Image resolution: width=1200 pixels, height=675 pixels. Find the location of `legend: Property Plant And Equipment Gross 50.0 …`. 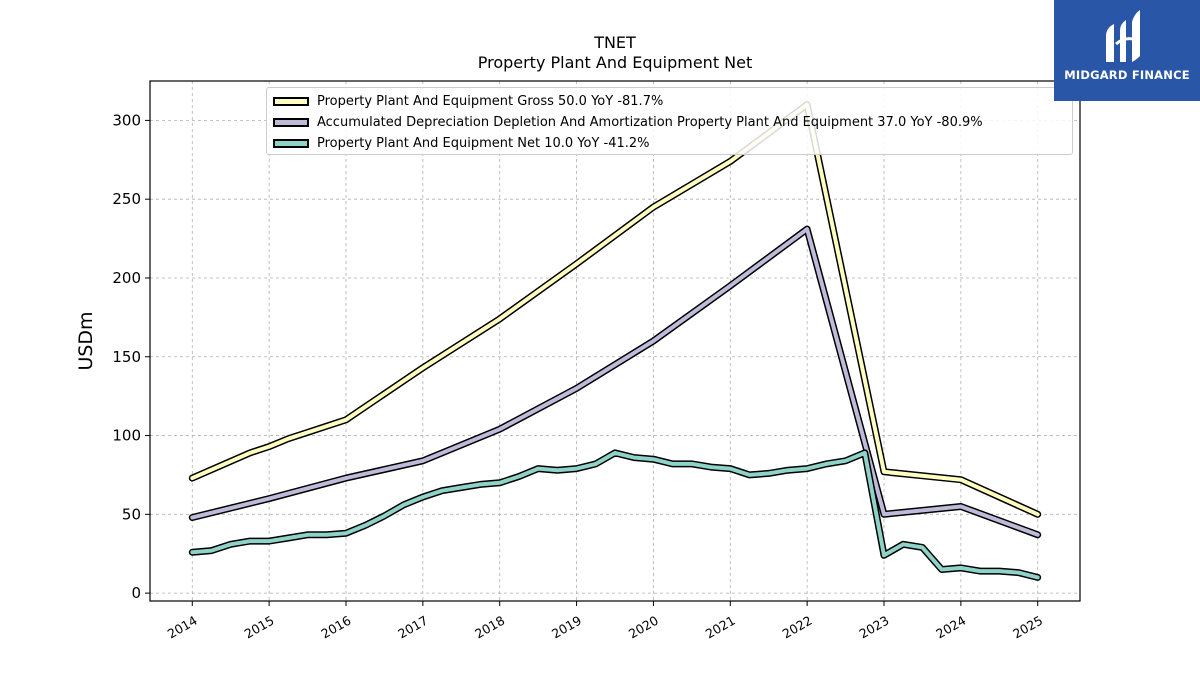

legend: Property Plant And Equipment Gross 50.0 … is located at coordinates (669, 121).